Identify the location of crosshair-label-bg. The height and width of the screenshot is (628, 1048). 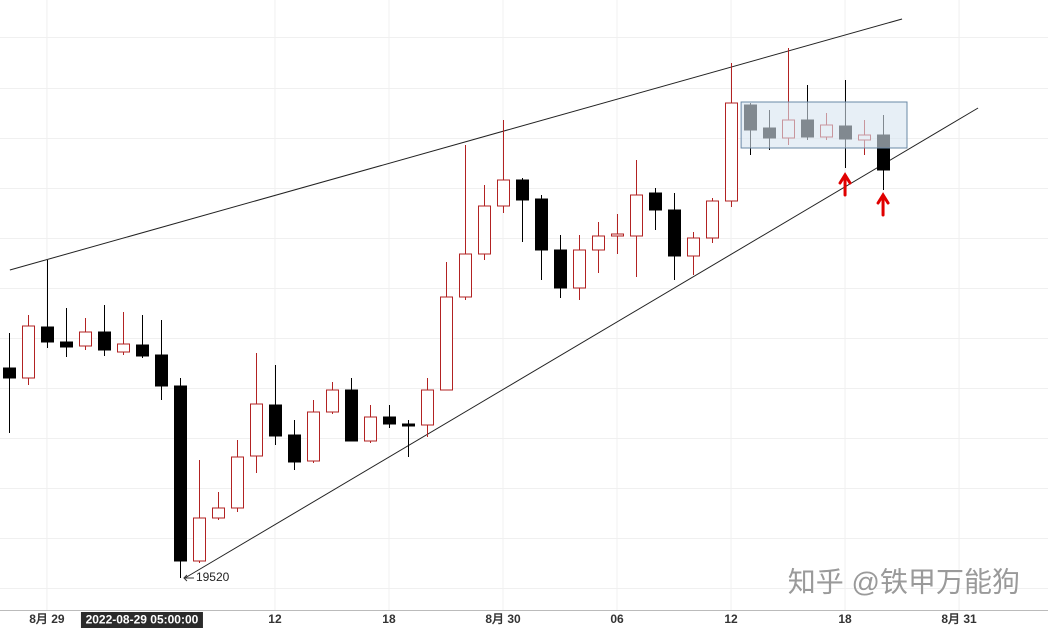
(141, 620).